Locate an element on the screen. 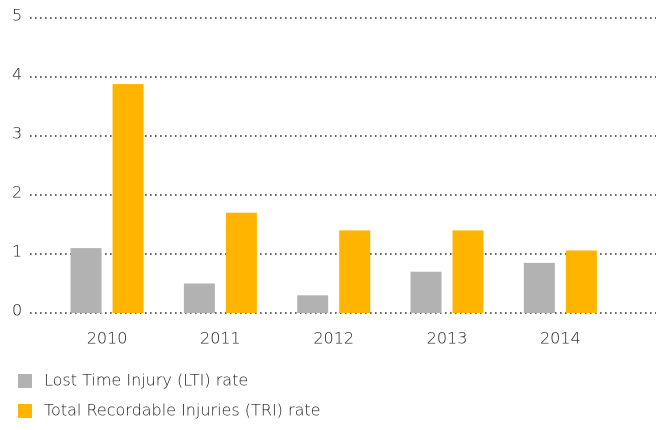 The height and width of the screenshot is (430, 659). legend-label: Lost Time Injury (LTI) rate is located at coordinates (146, 380).